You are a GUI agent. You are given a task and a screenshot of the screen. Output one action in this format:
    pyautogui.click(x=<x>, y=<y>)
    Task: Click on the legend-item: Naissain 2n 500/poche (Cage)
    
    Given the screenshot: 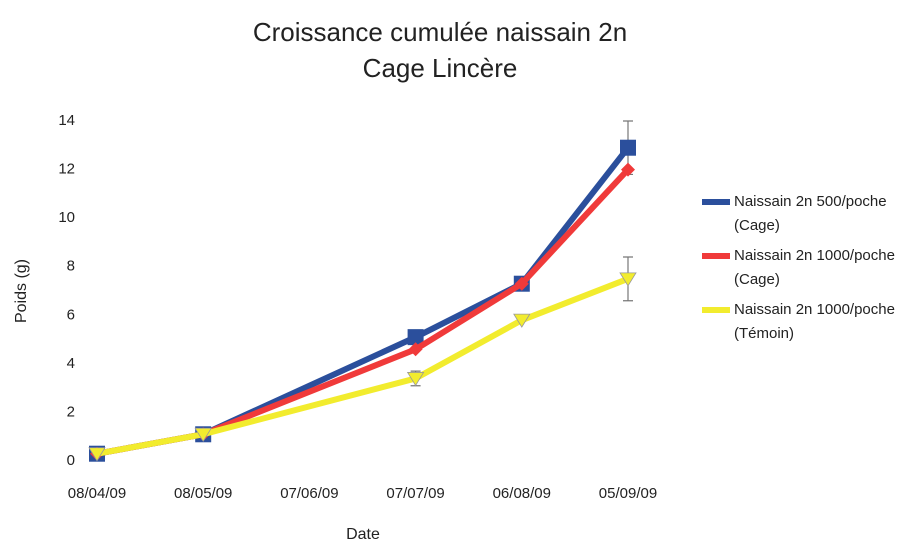 What is the action you would take?
    pyautogui.click(x=805, y=214)
    